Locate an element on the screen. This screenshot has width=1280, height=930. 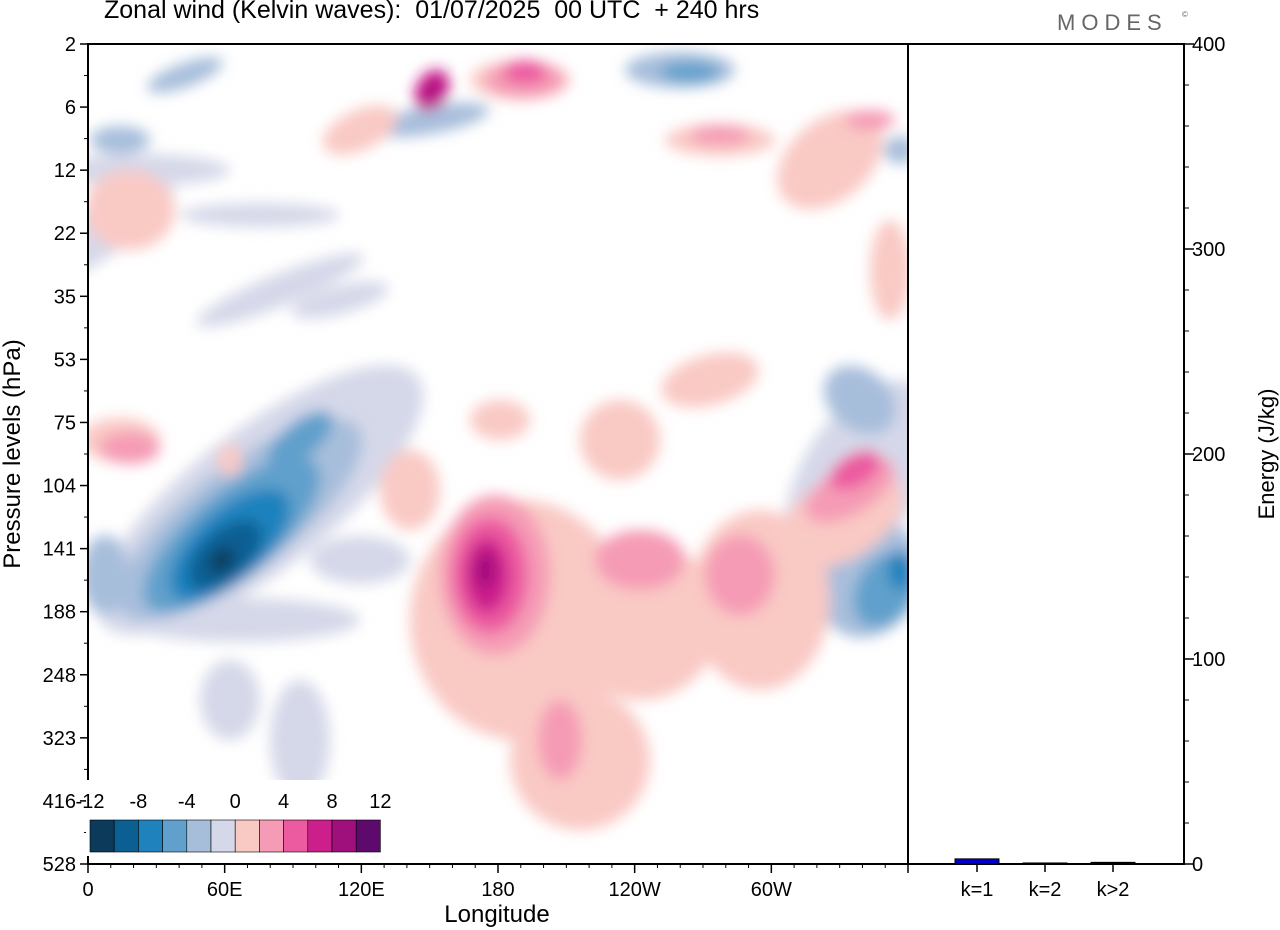
y-tick-label: 35 is located at coordinates (65, 297).